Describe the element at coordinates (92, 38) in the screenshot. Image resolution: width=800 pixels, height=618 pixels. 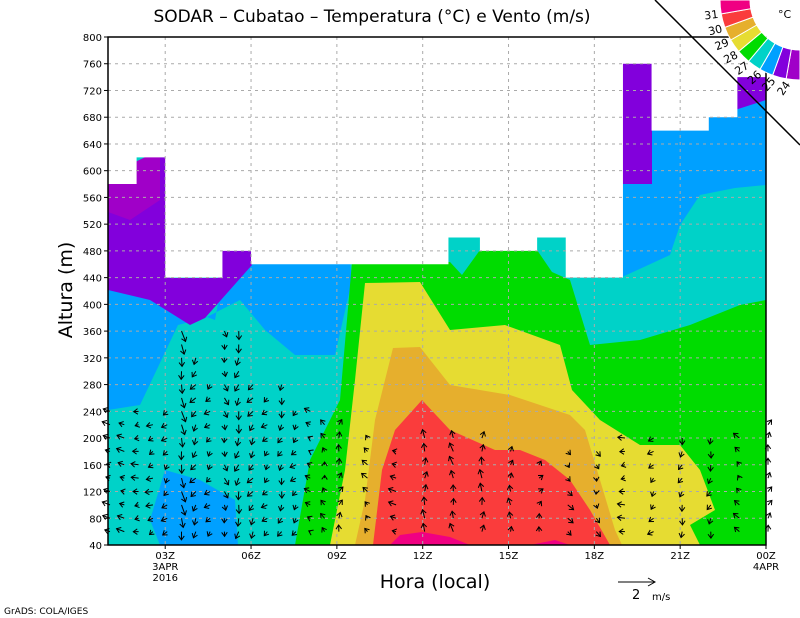
I see `y-tick-label: 800` at that location.